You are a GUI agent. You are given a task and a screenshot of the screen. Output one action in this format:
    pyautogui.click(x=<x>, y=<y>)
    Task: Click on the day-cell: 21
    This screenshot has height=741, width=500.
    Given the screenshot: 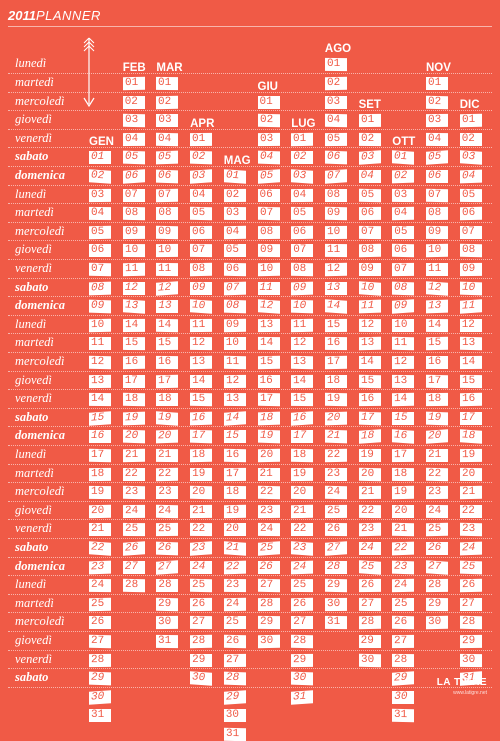 What is the action you would take?
    pyautogui.click(x=335, y=437)
    